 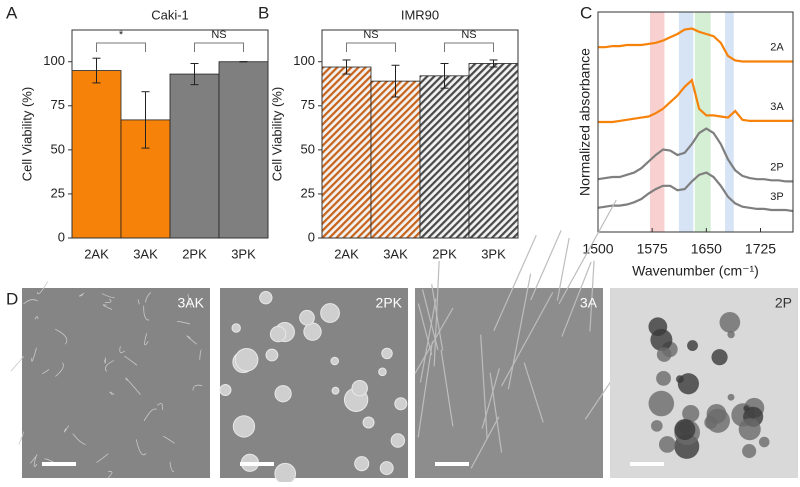 I want to click on micrograph-label: 2P, so click(x=783, y=303).